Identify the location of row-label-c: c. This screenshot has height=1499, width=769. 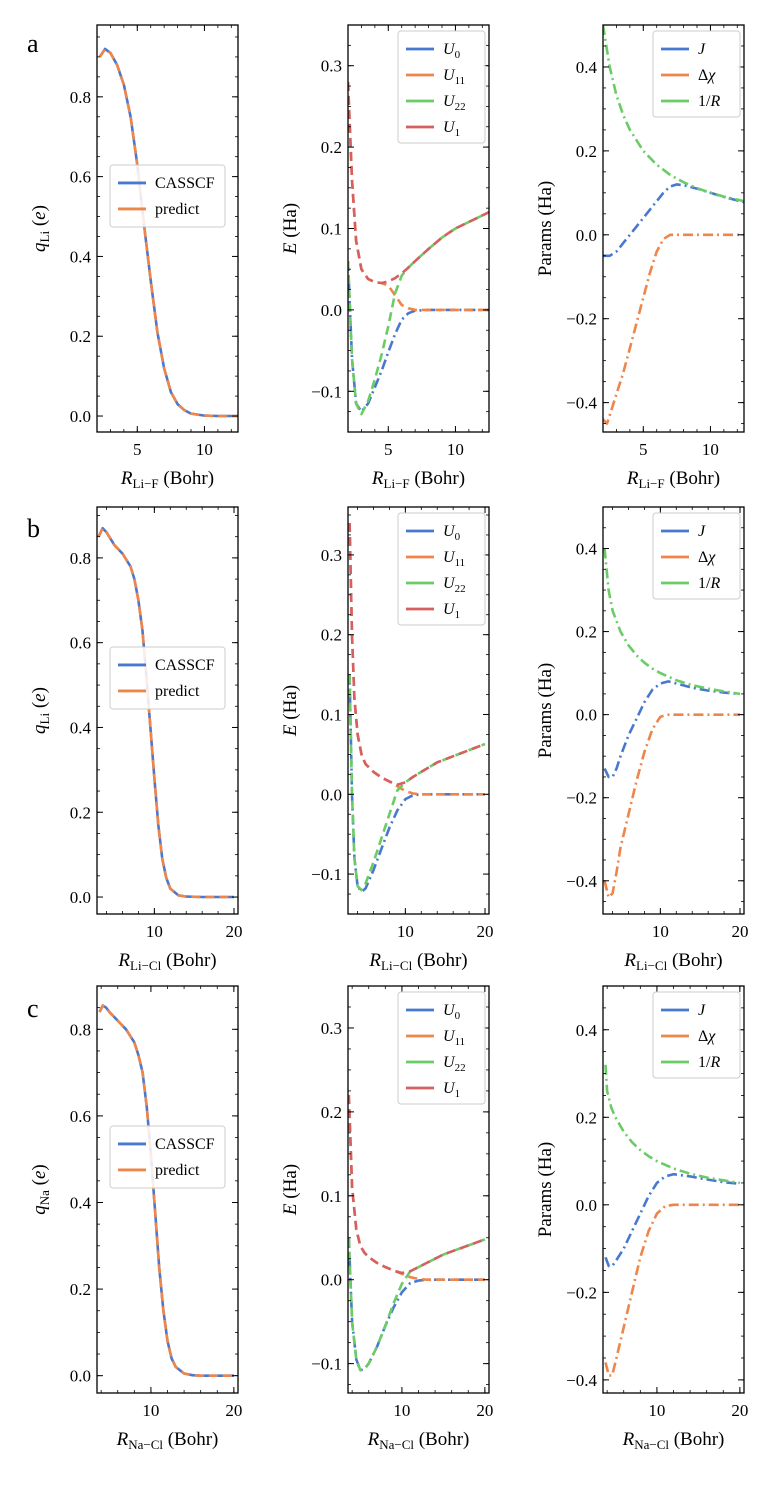
(33, 1008).